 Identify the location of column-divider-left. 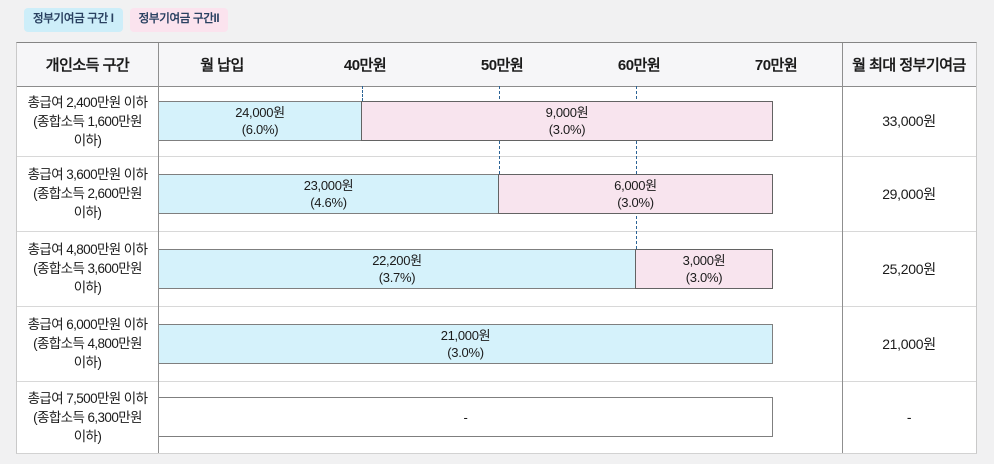
(158, 248).